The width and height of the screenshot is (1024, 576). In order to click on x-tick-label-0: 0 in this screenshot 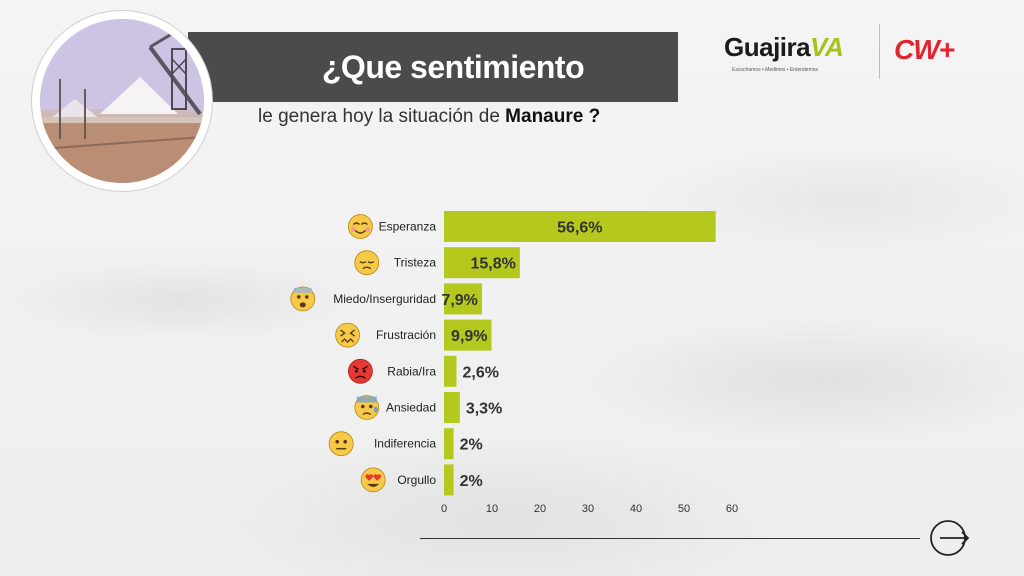, I will do `click(444, 509)`.